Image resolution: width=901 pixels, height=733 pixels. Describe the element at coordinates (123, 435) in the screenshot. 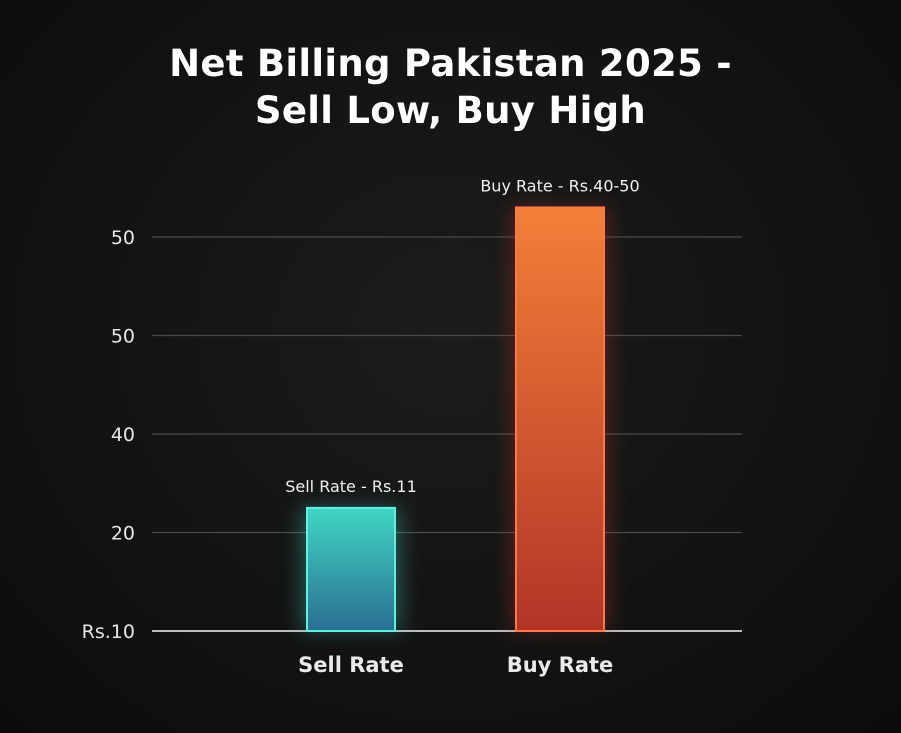

I see `y-tick-label: 40` at that location.